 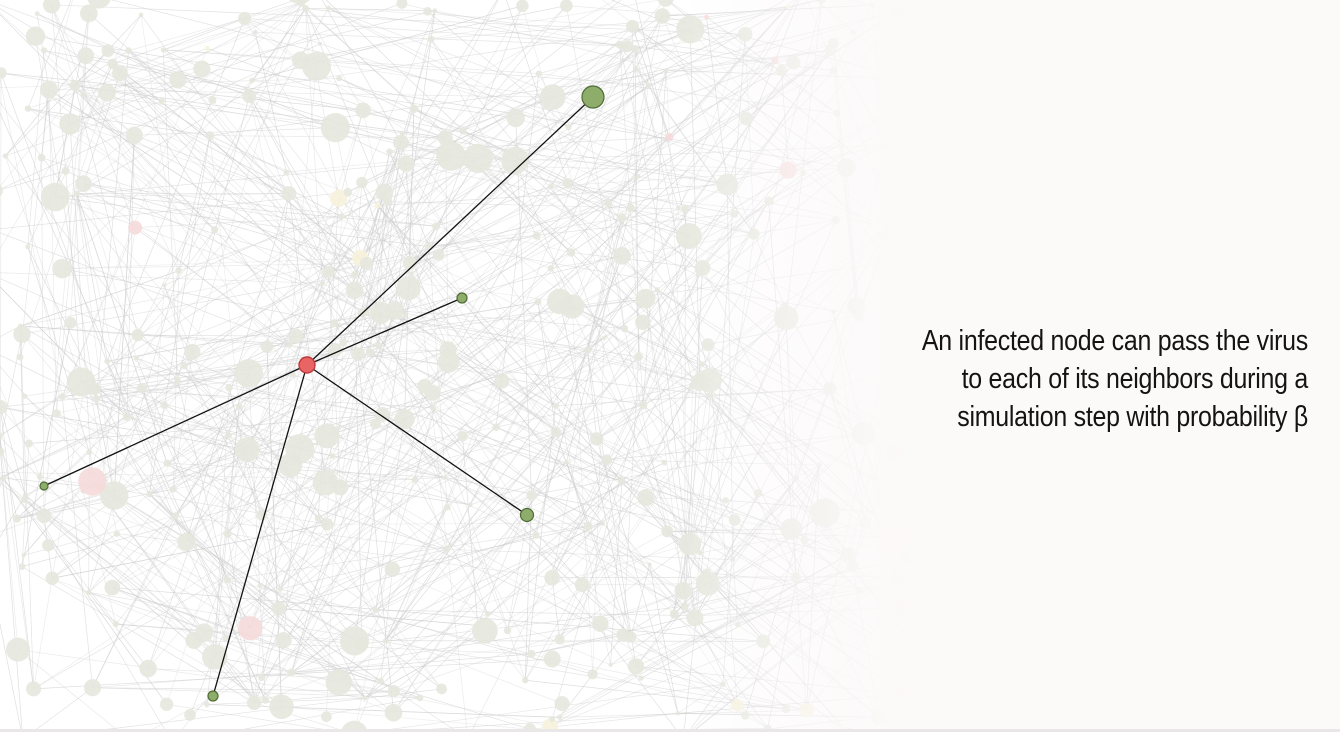 What do you see at coordinates (1114, 341) in the screenshot?
I see `caption-line-1: An infected node can pass the virus` at bounding box center [1114, 341].